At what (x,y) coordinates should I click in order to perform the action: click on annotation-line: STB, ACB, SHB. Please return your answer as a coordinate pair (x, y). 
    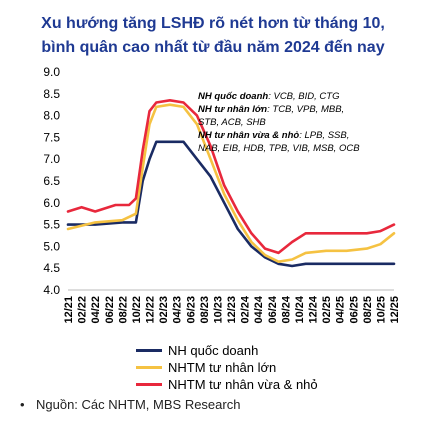
    Looking at the image, I should click on (232, 122).